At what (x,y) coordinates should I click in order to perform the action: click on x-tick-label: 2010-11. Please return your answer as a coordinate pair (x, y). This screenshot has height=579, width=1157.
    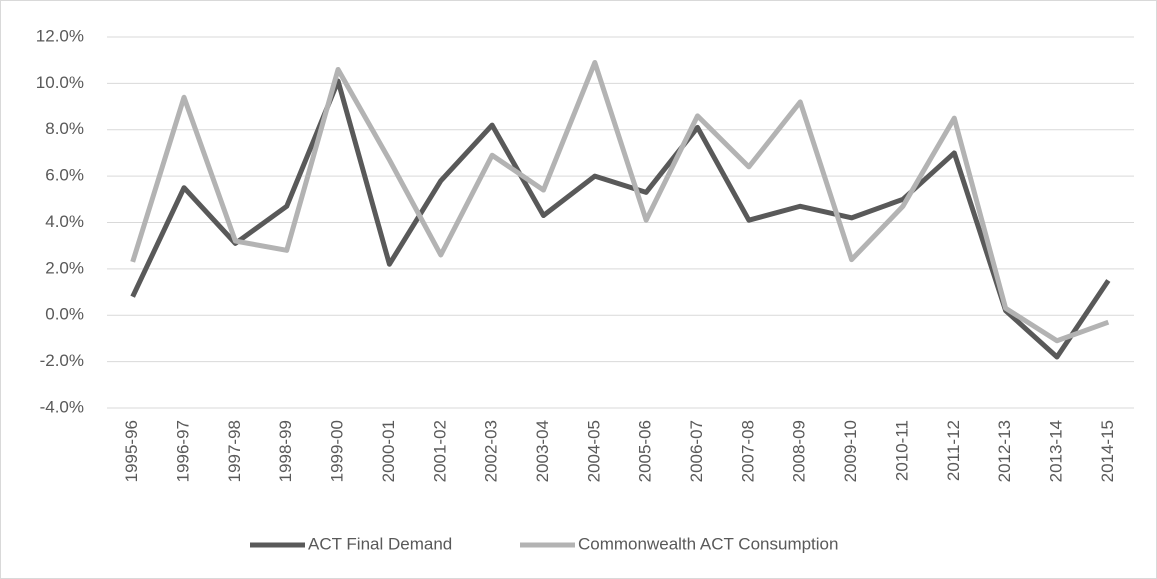
    Looking at the image, I should click on (901, 450).